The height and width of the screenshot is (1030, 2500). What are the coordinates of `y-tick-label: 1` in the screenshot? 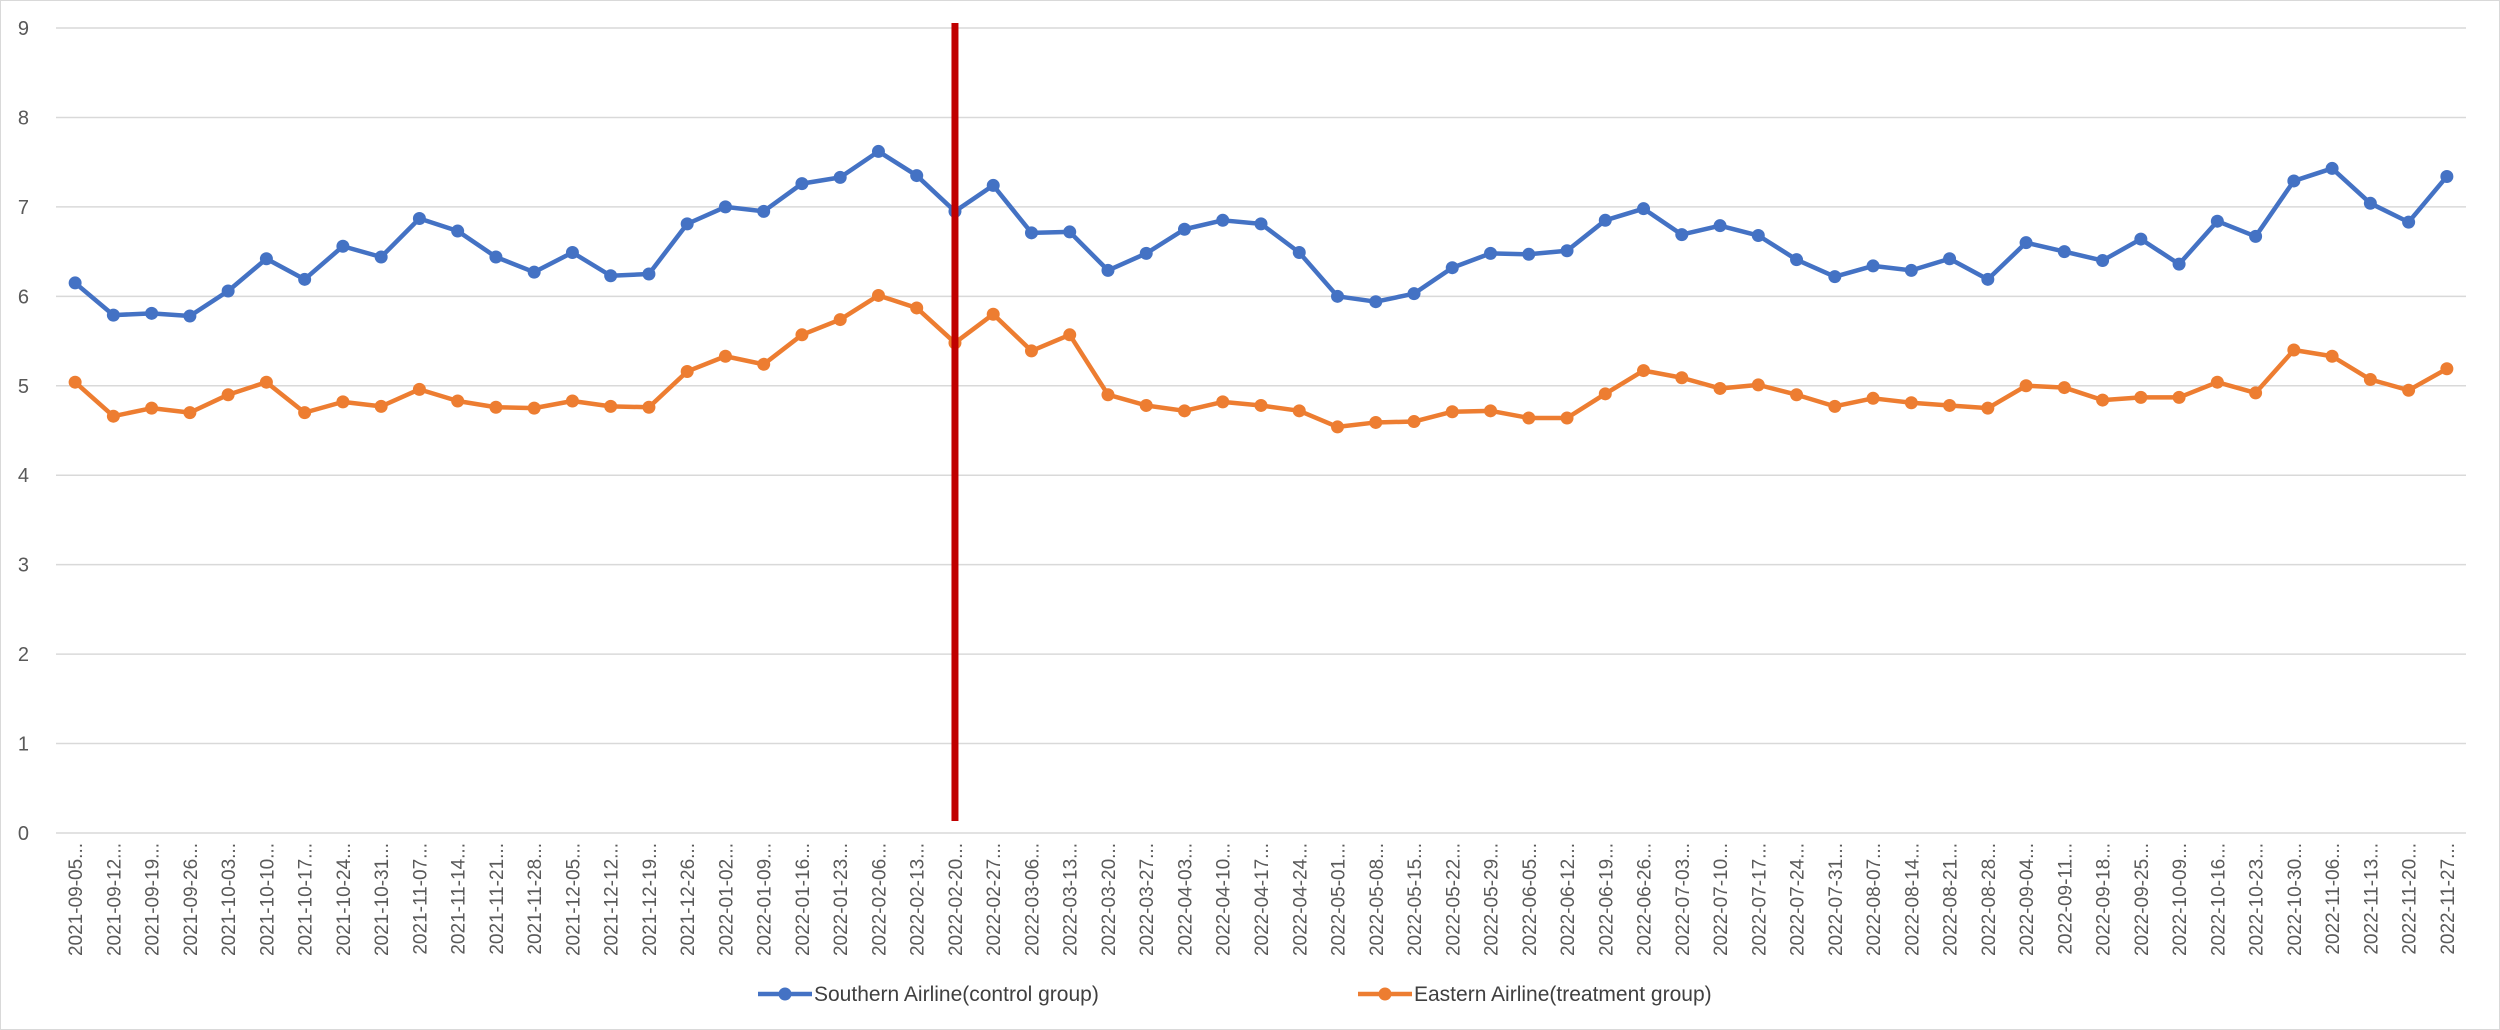 It's located at (23, 745).